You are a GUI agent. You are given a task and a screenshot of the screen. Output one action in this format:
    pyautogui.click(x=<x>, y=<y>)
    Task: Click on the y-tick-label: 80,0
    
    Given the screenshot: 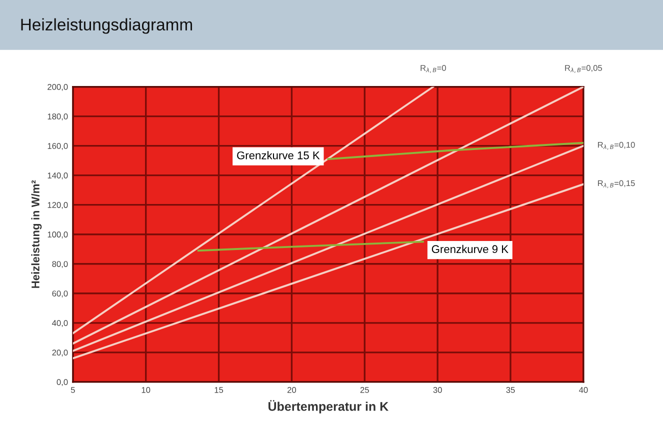 What is the action you would take?
    pyautogui.click(x=60, y=264)
    